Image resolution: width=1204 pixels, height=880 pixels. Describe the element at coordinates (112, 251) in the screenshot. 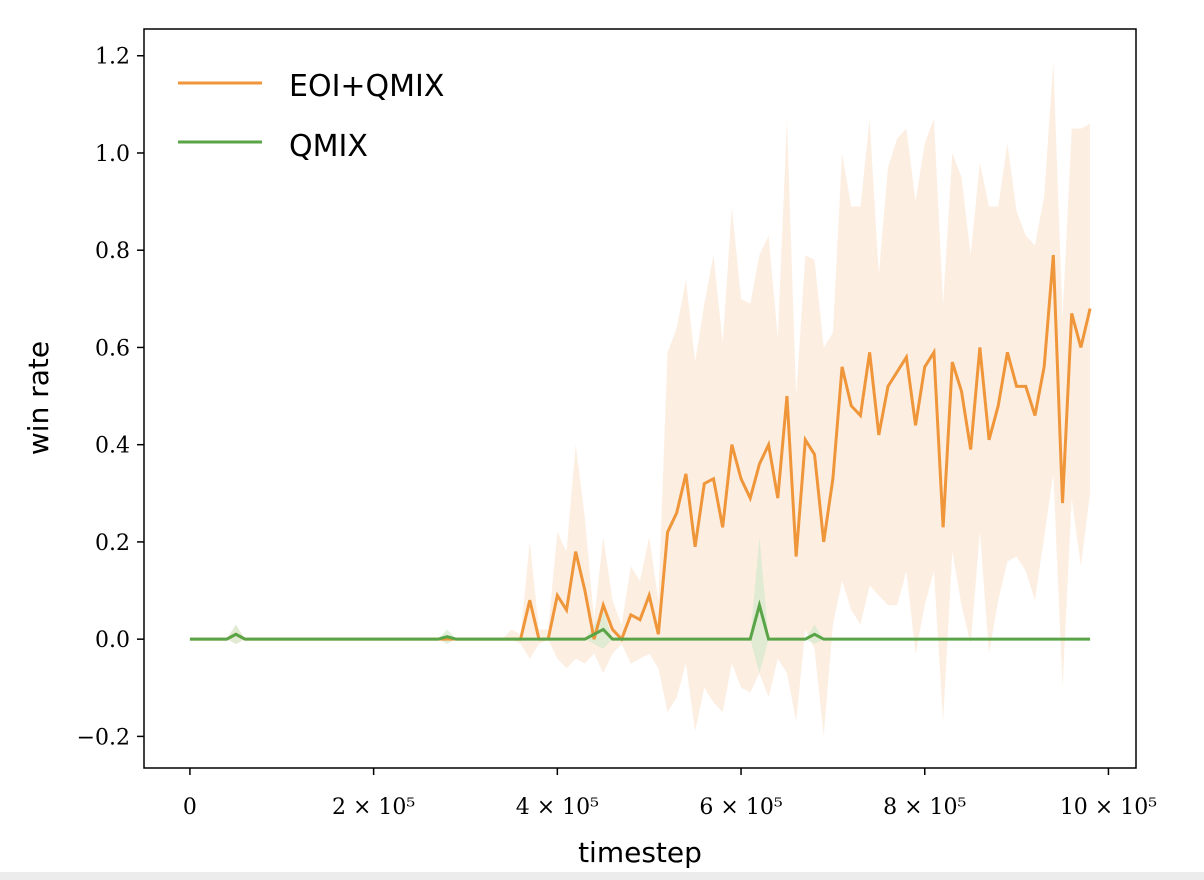

I see `y-tick-label: 0.8` at that location.